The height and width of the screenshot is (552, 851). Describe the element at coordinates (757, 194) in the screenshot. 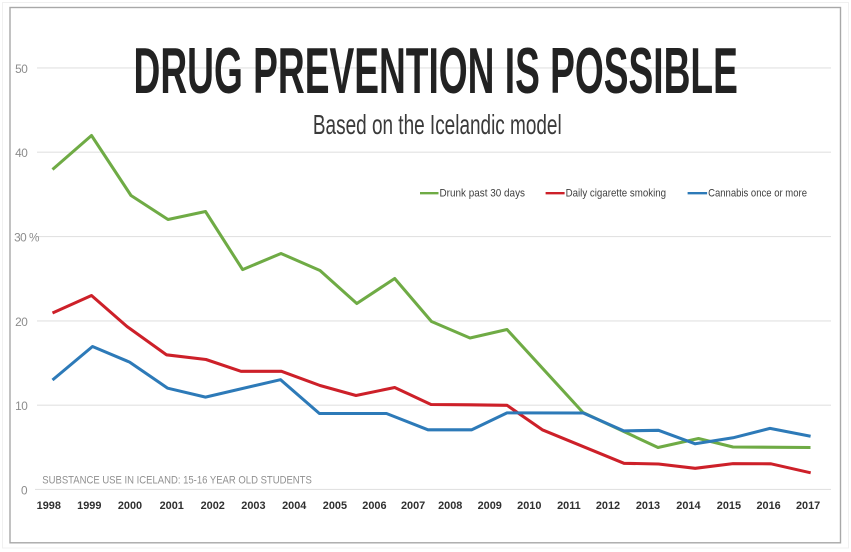

I see `svg-text: Cannabis once or more` at that location.